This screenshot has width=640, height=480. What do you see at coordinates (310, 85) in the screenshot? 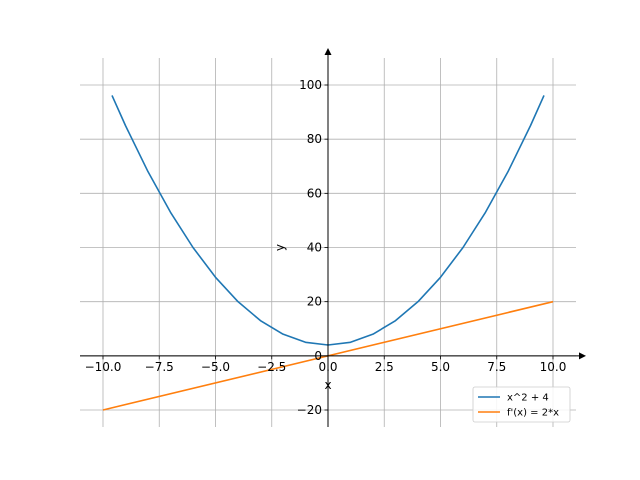
I see `y-tick-label: 100` at bounding box center [310, 85].